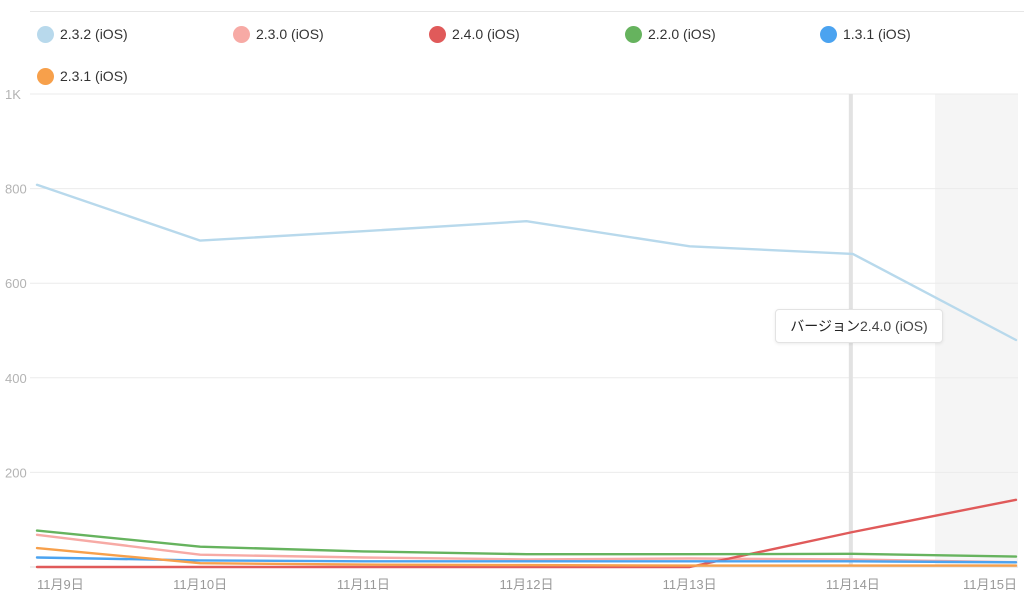  Describe the element at coordinates (527, 11) in the screenshot. I see `legend-top-border` at that location.